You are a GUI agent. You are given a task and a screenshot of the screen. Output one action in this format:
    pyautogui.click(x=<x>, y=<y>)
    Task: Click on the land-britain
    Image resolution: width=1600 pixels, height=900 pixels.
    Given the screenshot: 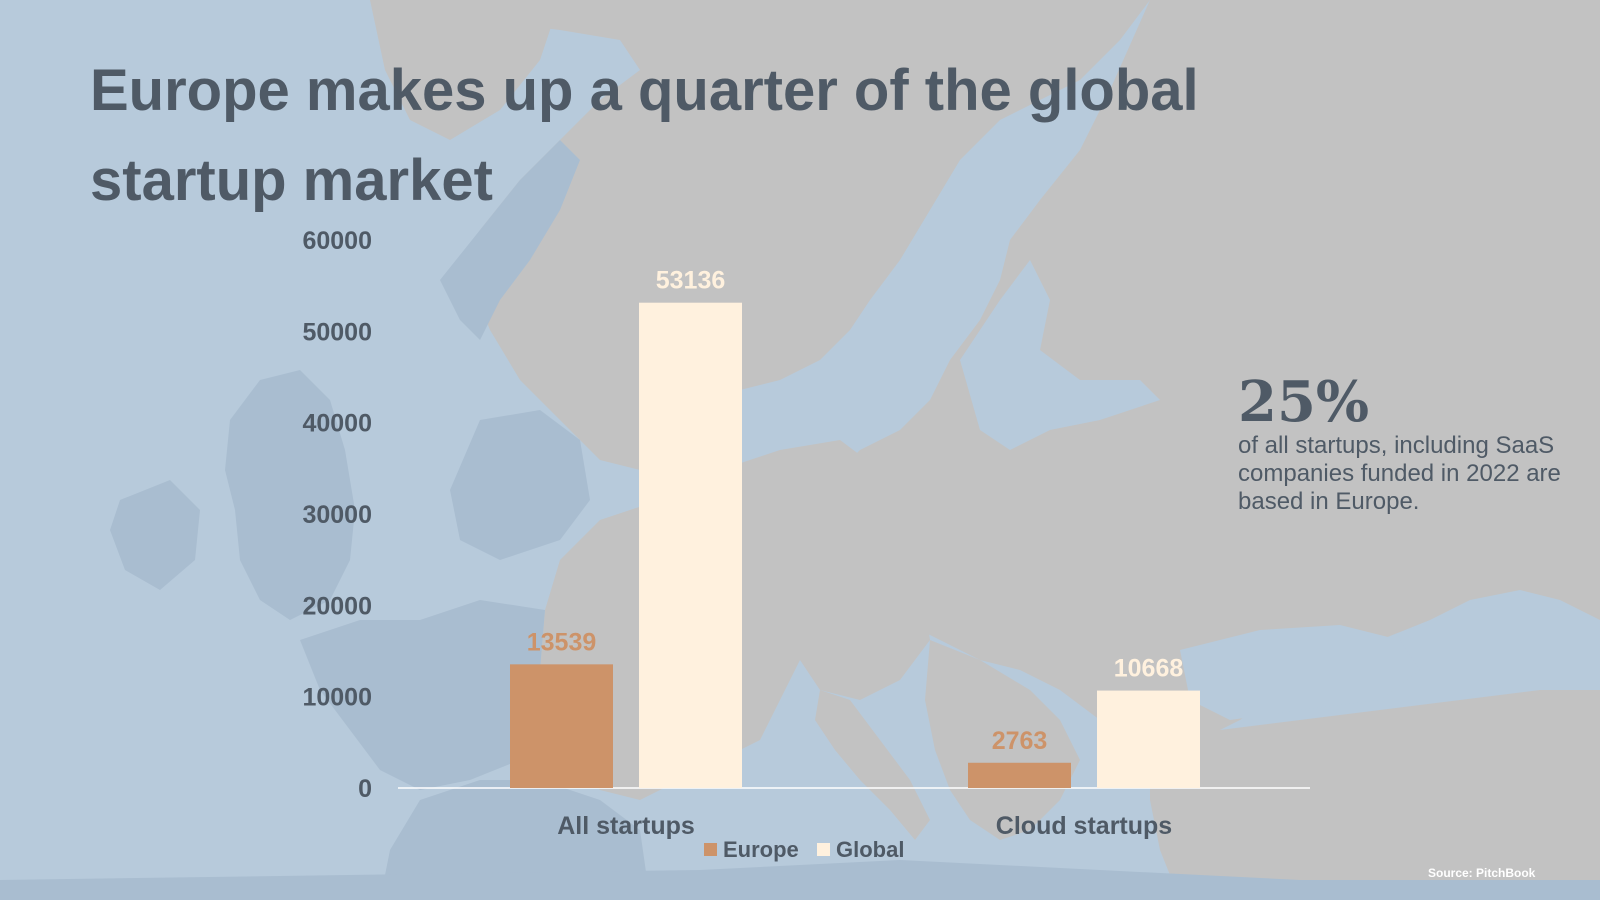 What is the action you would take?
    pyautogui.click(x=290, y=495)
    